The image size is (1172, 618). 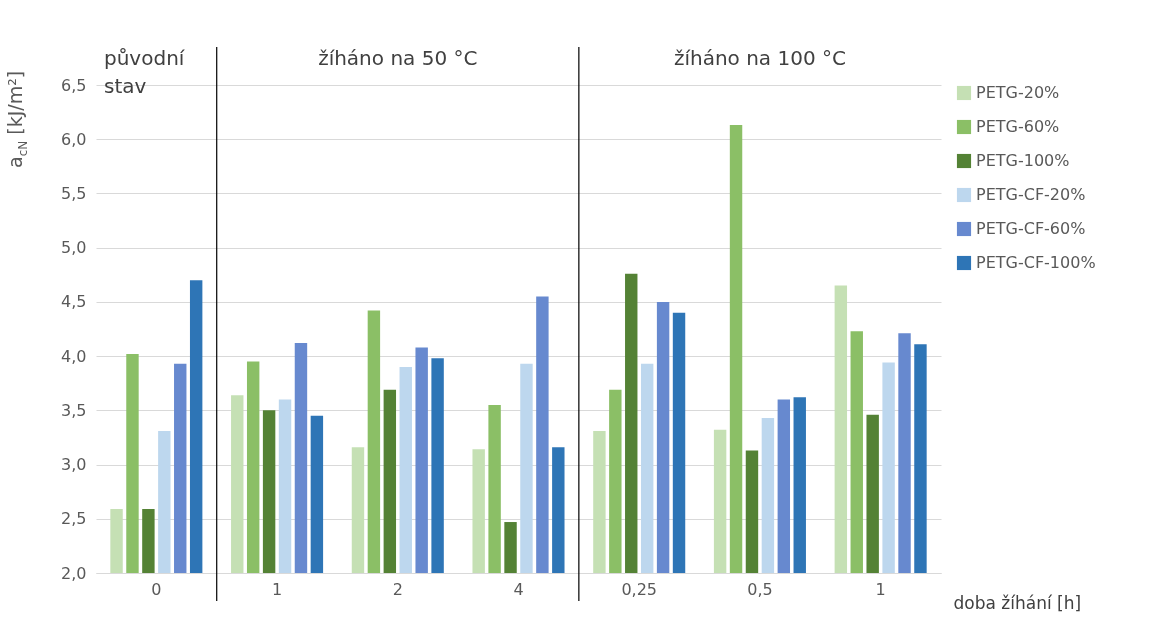 What do you see at coordinates (759, 58) in the screenshot?
I see `text: žíháno na 100 °C` at bounding box center [759, 58].